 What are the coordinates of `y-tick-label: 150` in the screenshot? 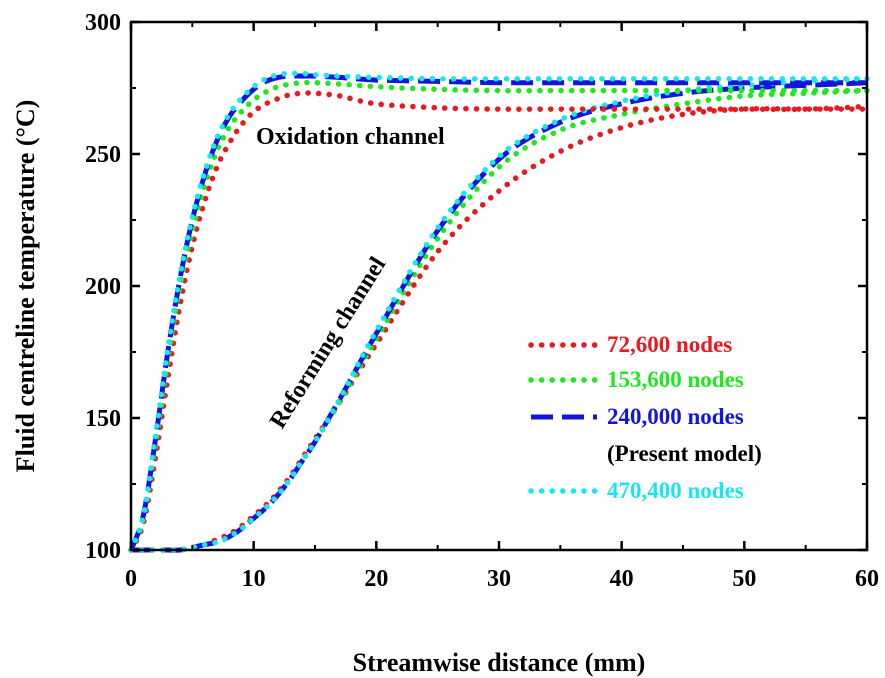 It's located at (103, 419).